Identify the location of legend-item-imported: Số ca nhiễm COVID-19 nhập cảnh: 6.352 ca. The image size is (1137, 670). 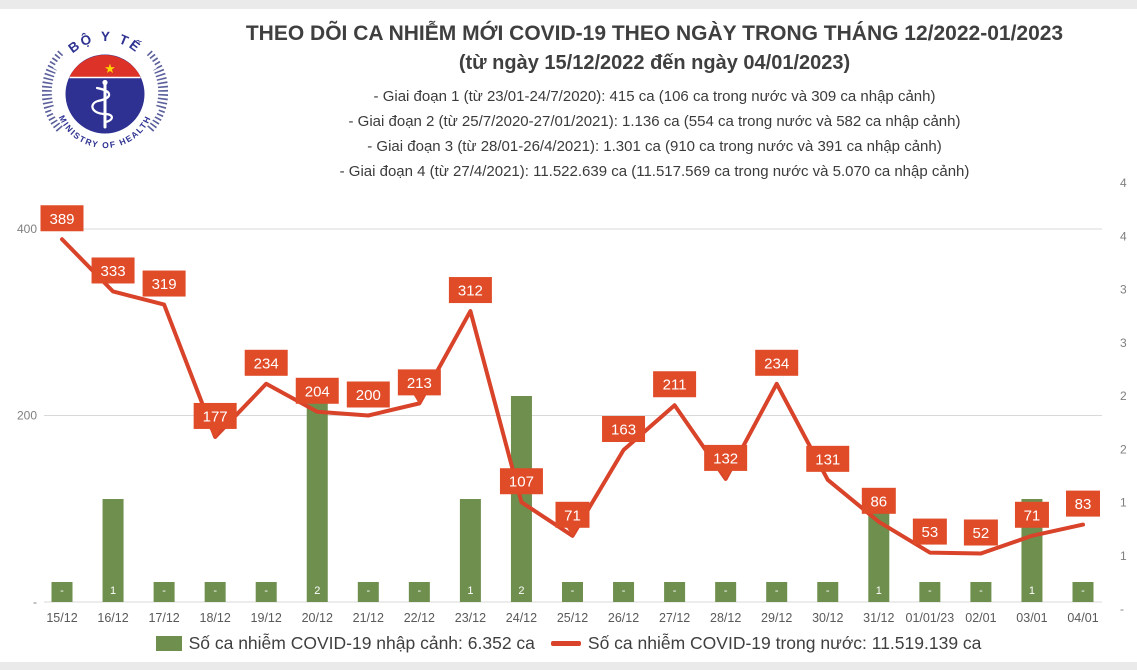
(345, 643).